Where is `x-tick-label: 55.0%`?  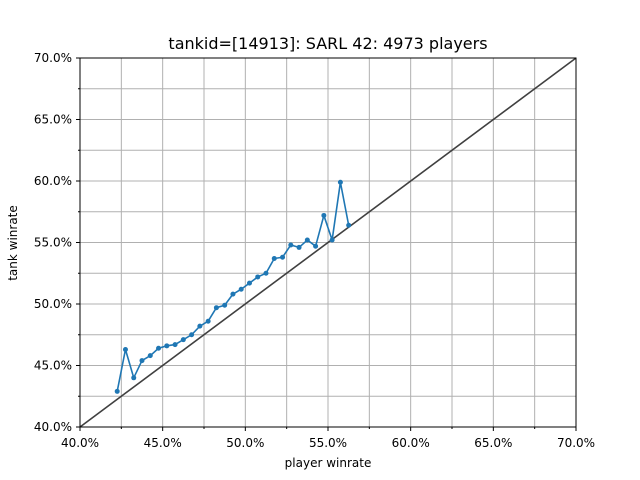 x-tick-label: 55.0% is located at coordinates (328, 443).